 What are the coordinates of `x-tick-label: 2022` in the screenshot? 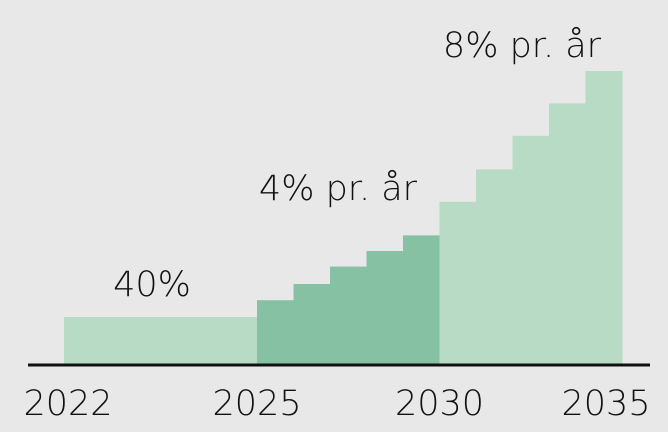 It's located at (67, 404).